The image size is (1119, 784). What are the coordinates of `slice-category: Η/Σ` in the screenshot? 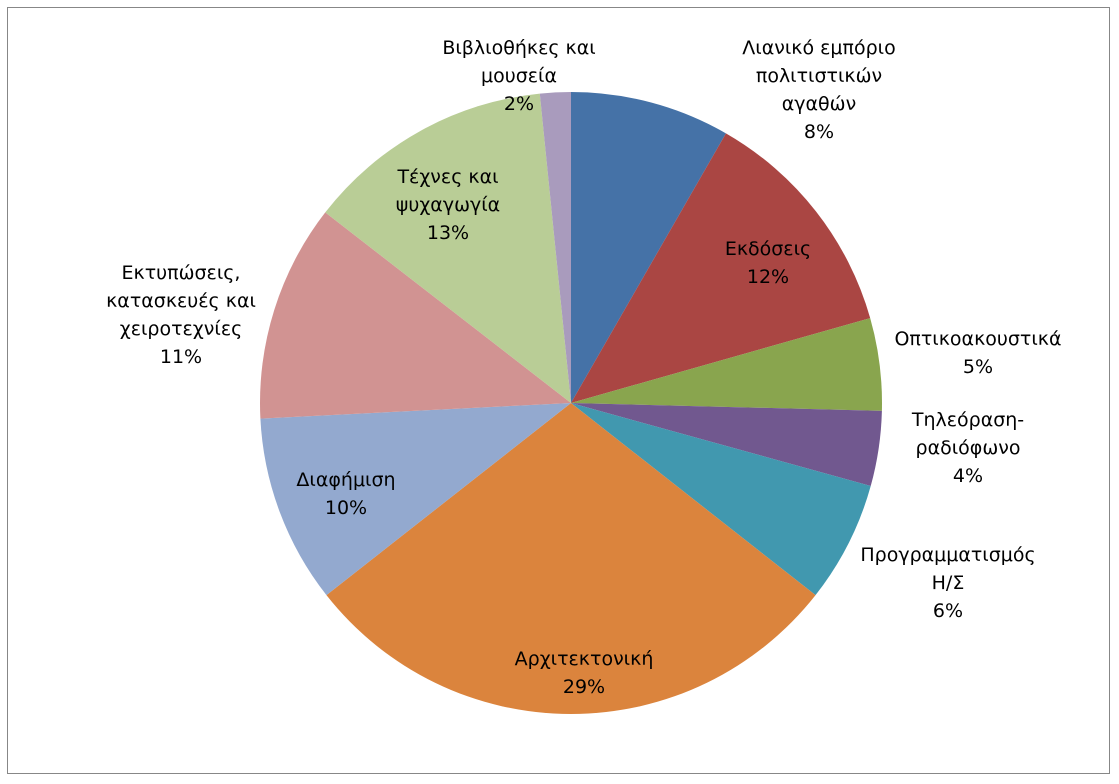 It's located at (948, 583).